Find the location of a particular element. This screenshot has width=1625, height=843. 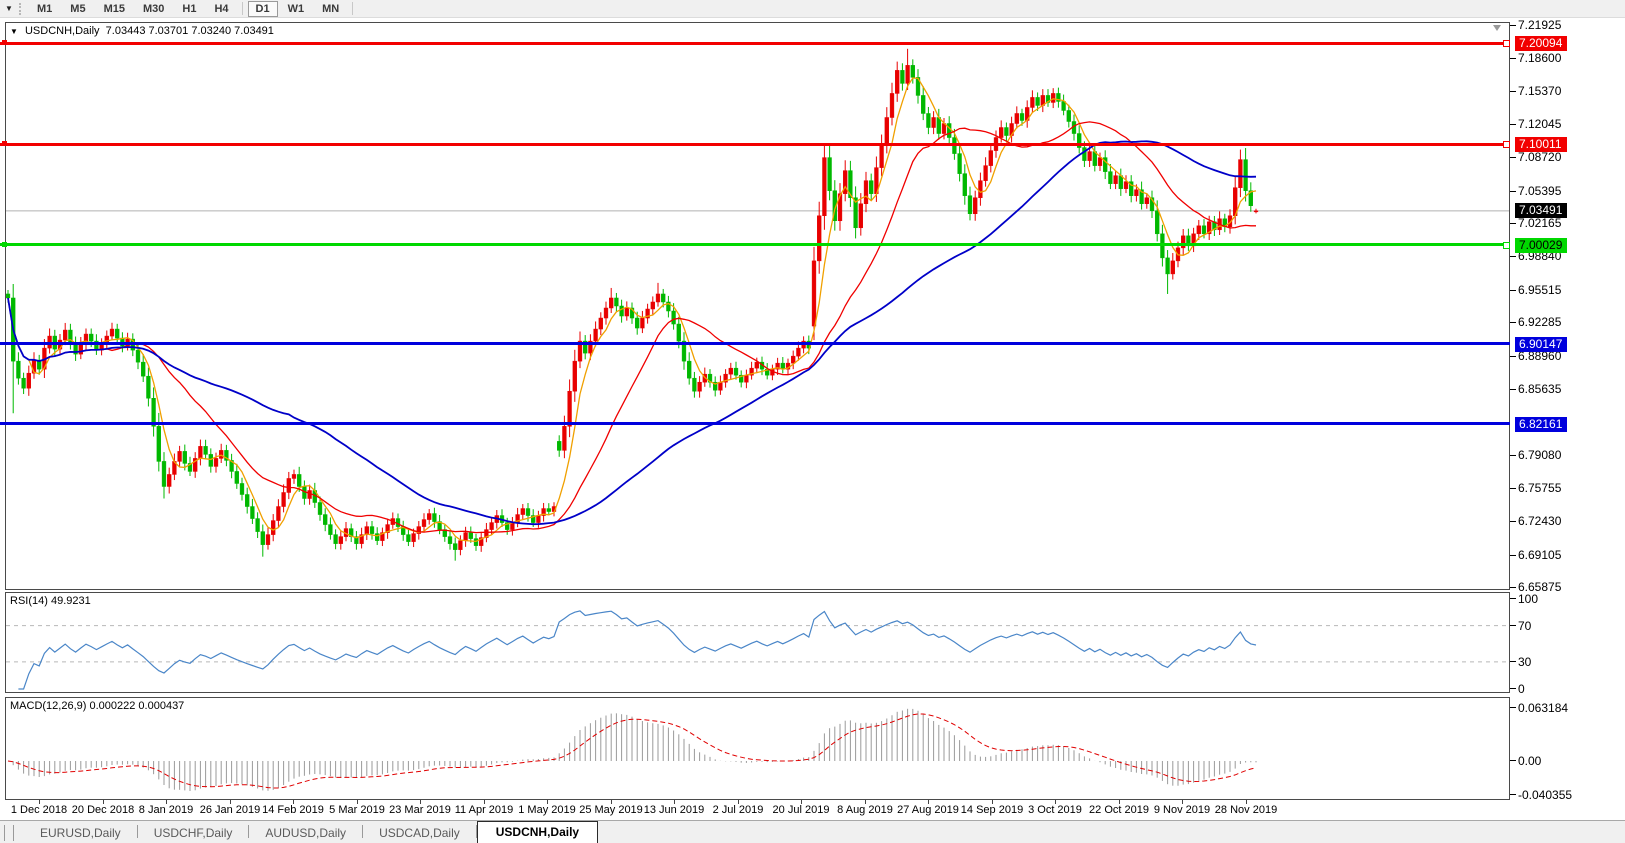

price-axis-label: 6.79080 is located at coordinates (1540, 455).